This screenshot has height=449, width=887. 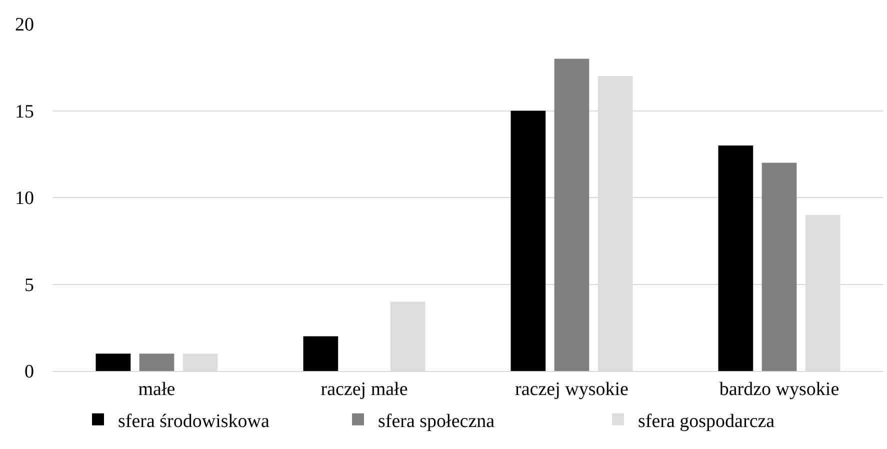 What do you see at coordinates (157, 389) in the screenshot?
I see `x-tick-label: małe` at bounding box center [157, 389].